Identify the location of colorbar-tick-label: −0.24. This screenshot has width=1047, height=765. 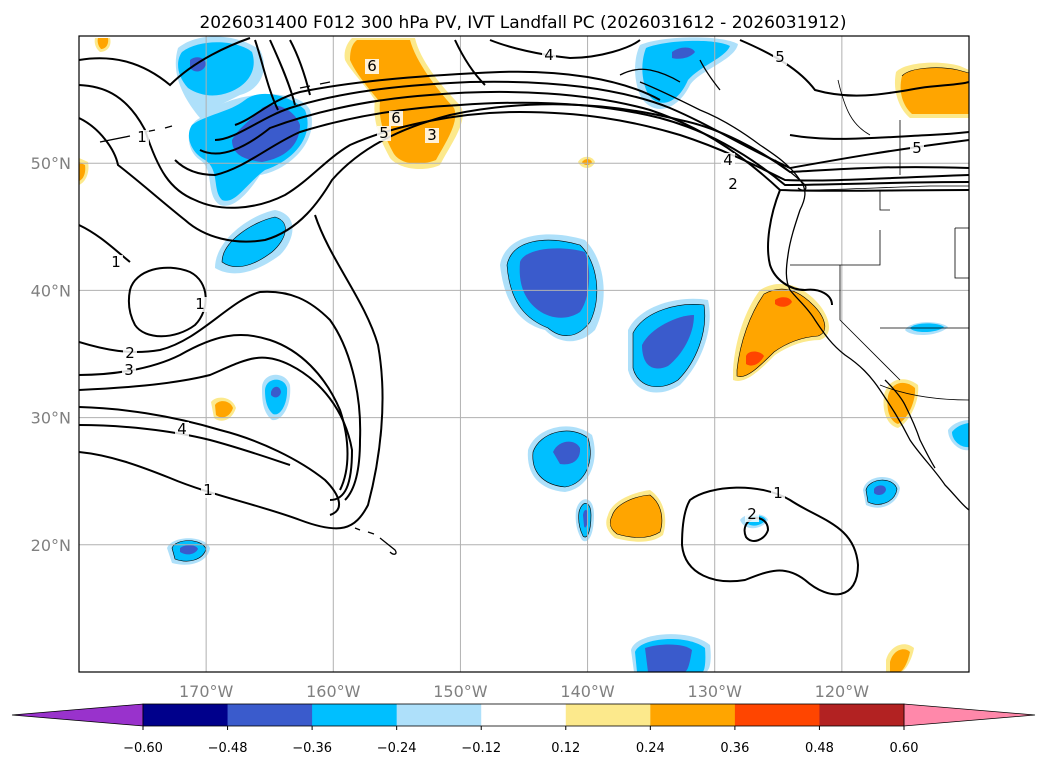
(397, 748).